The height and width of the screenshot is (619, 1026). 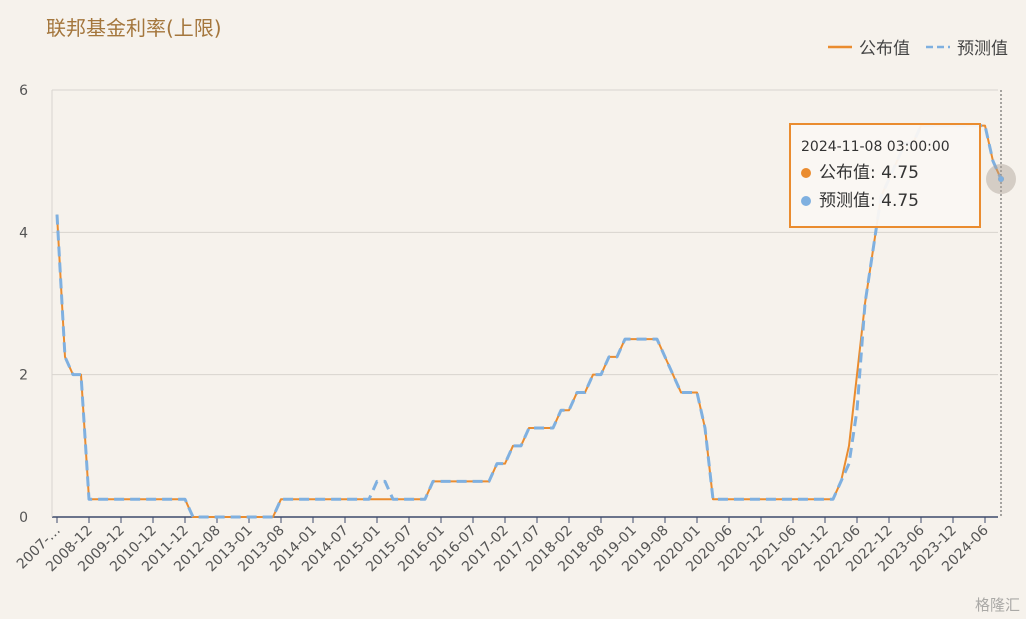 I want to click on tooltip-series-name: 预测值, so click(x=850, y=201).